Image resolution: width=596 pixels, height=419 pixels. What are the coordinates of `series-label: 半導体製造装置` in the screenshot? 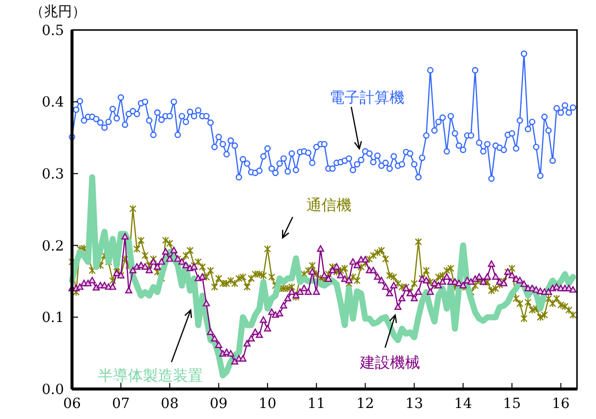 It's located at (150, 375).